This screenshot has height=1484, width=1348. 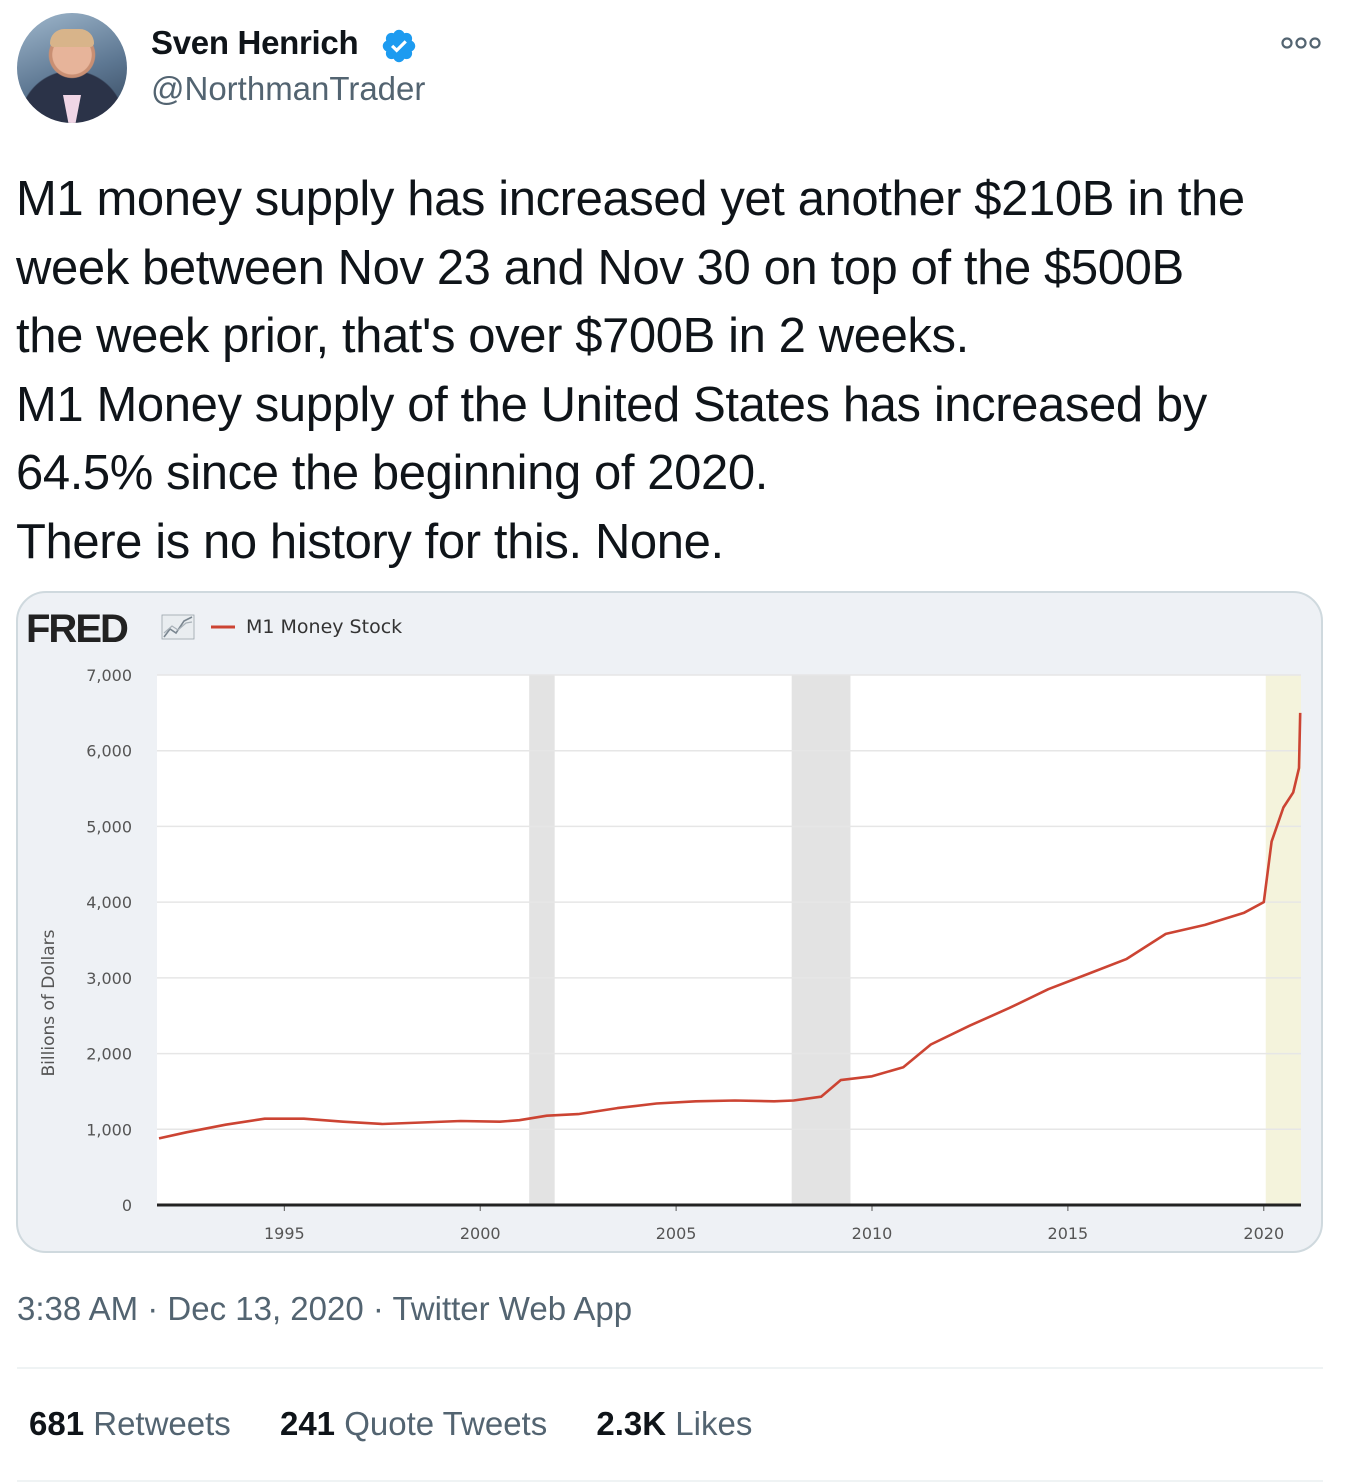 I want to click on y-tick-label: 6,000, so click(x=109, y=751).